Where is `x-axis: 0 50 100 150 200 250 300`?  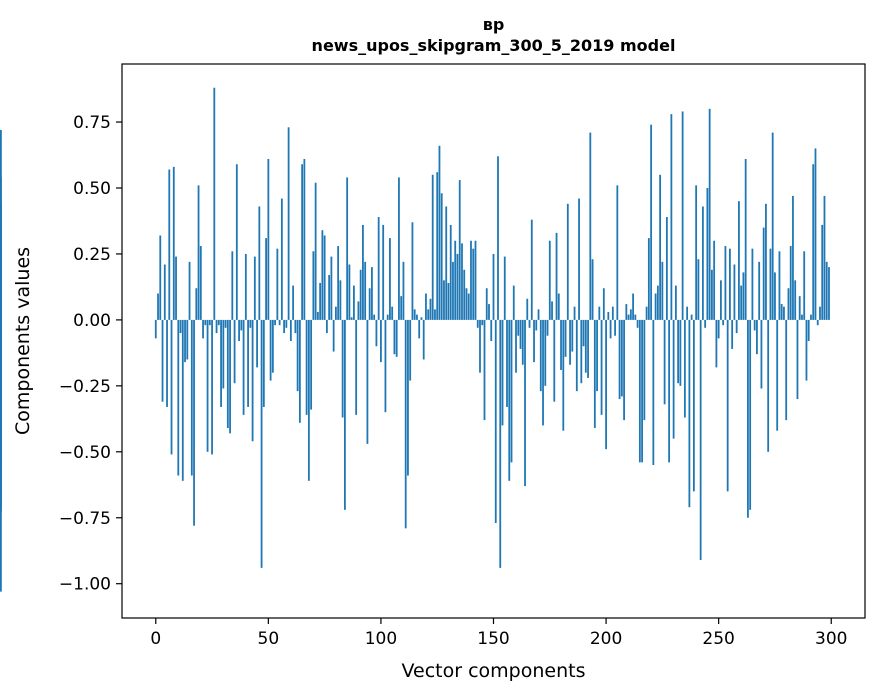 x-axis: 0 50 100 150 200 250 300 is located at coordinates (498, 633).